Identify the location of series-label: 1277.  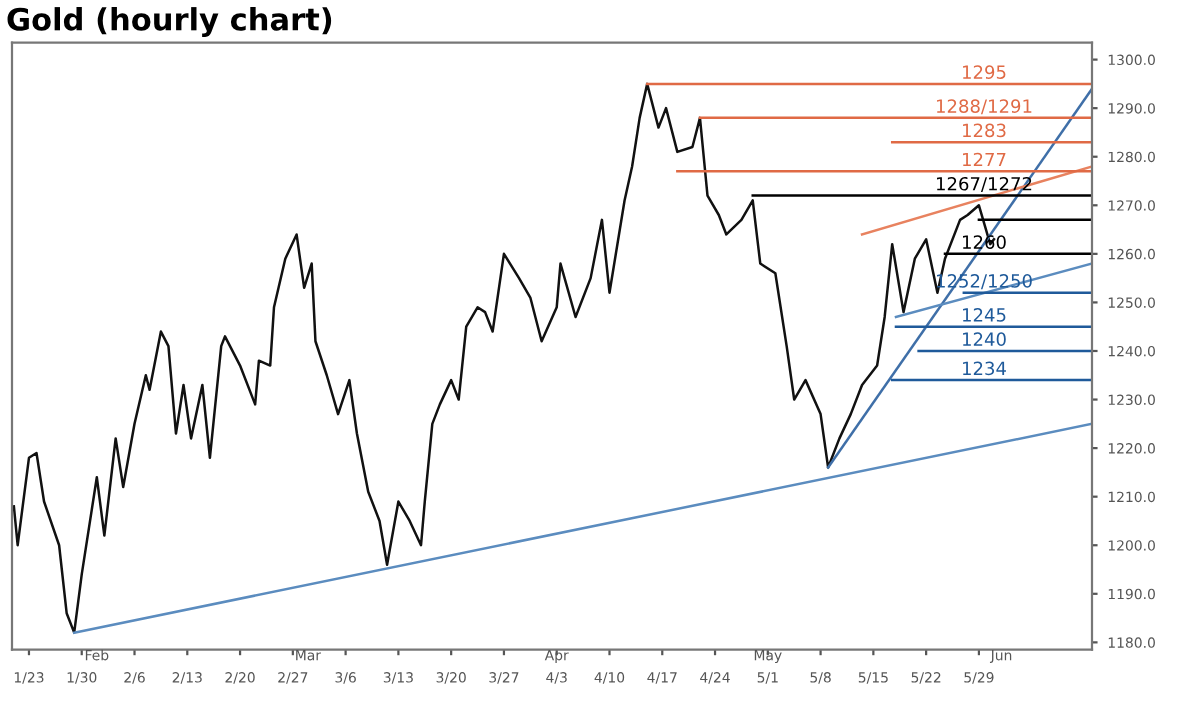
(984, 159).